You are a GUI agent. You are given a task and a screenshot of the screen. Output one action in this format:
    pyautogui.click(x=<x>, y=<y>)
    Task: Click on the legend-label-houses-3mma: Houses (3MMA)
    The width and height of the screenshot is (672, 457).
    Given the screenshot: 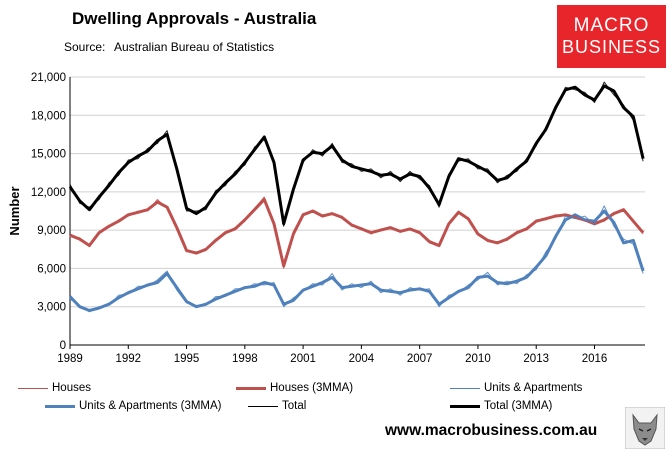 What is the action you would take?
    pyautogui.click(x=312, y=388)
    